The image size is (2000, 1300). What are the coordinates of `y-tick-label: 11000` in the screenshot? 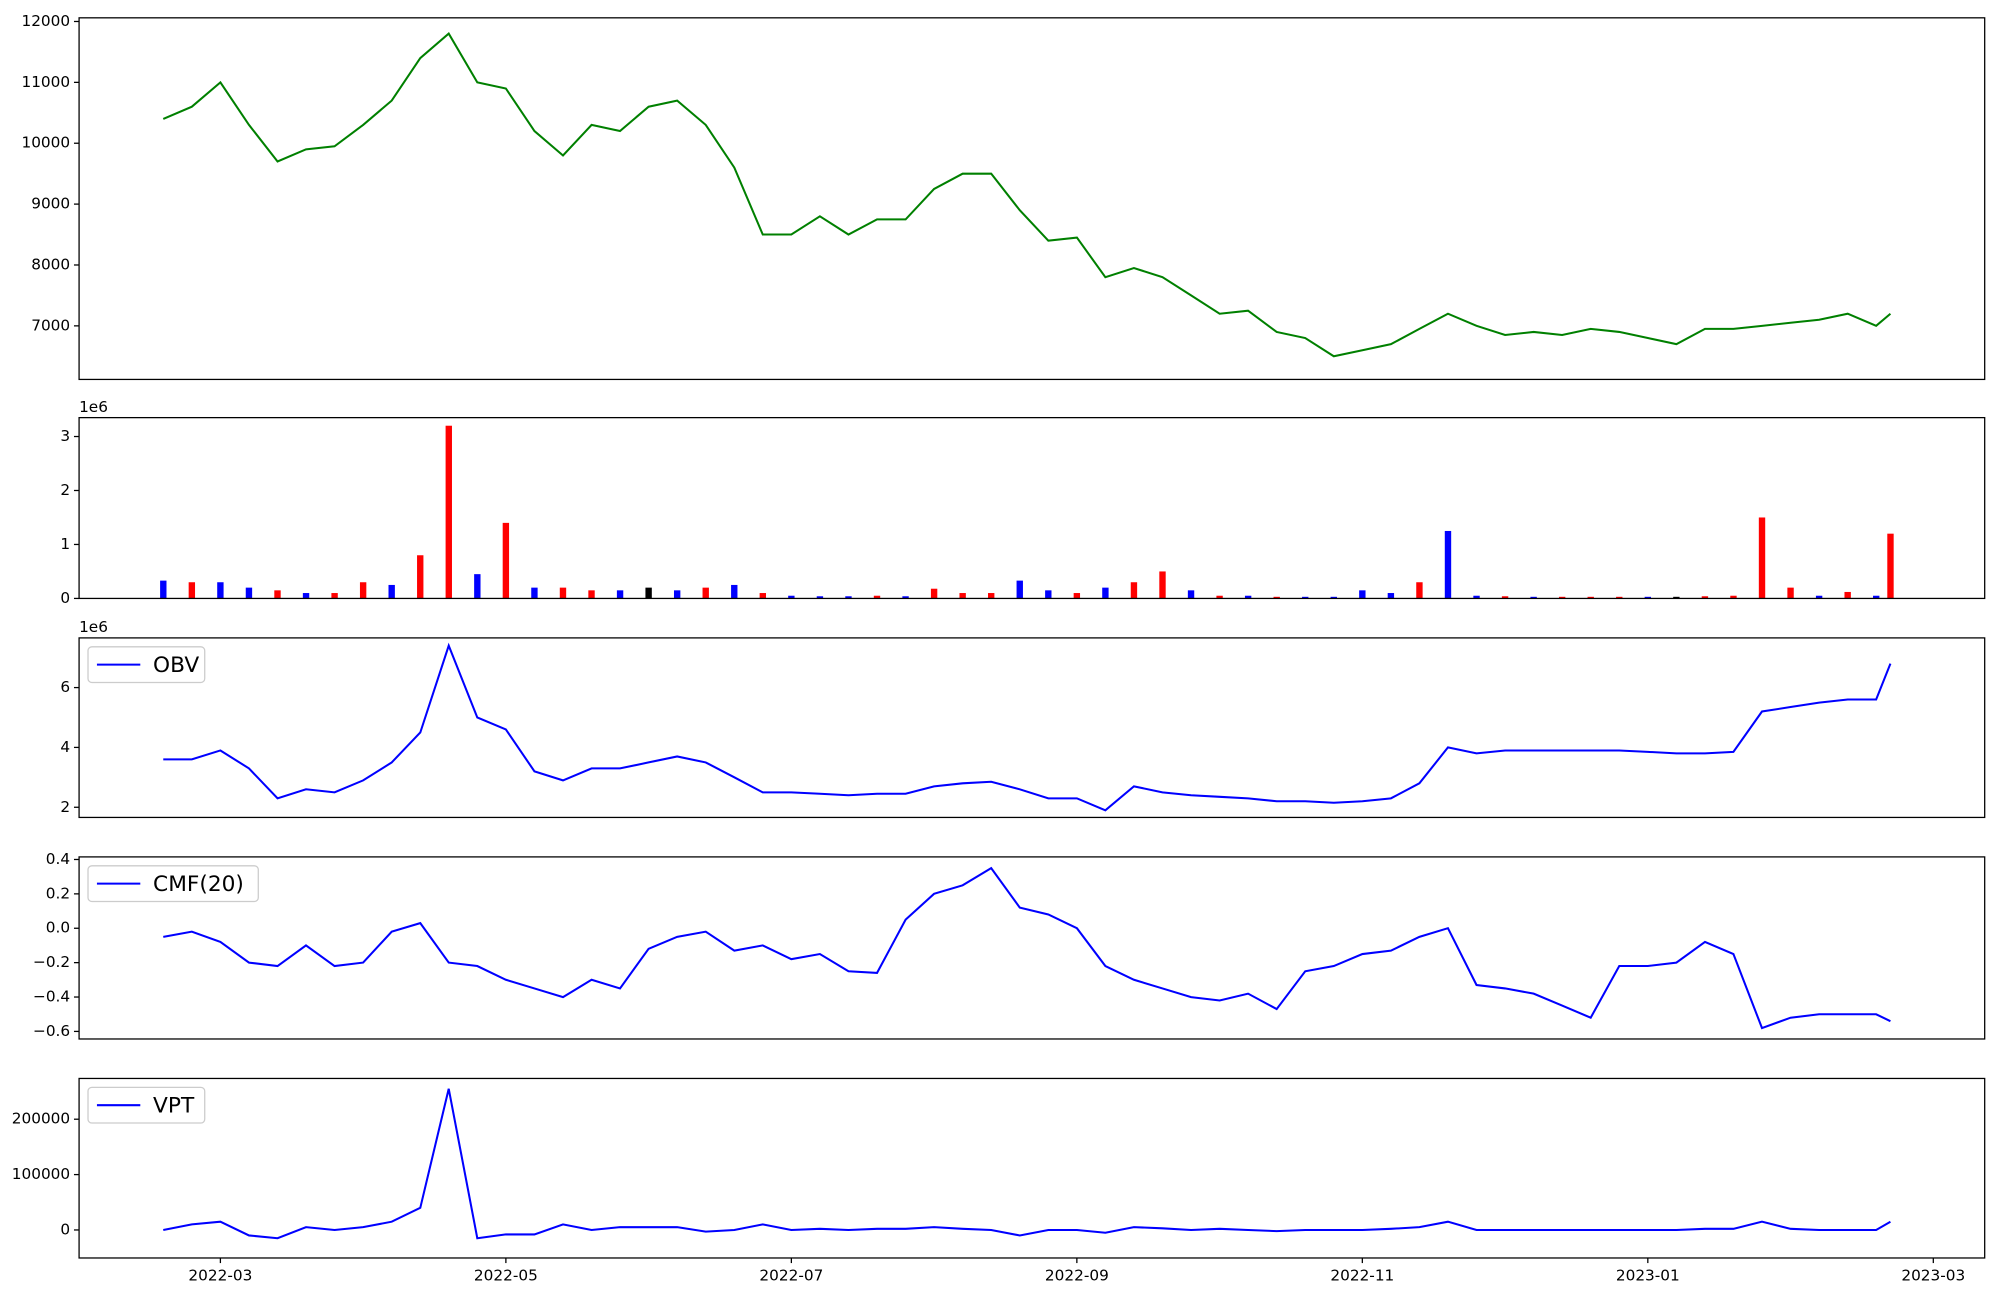 It's located at (45, 82).